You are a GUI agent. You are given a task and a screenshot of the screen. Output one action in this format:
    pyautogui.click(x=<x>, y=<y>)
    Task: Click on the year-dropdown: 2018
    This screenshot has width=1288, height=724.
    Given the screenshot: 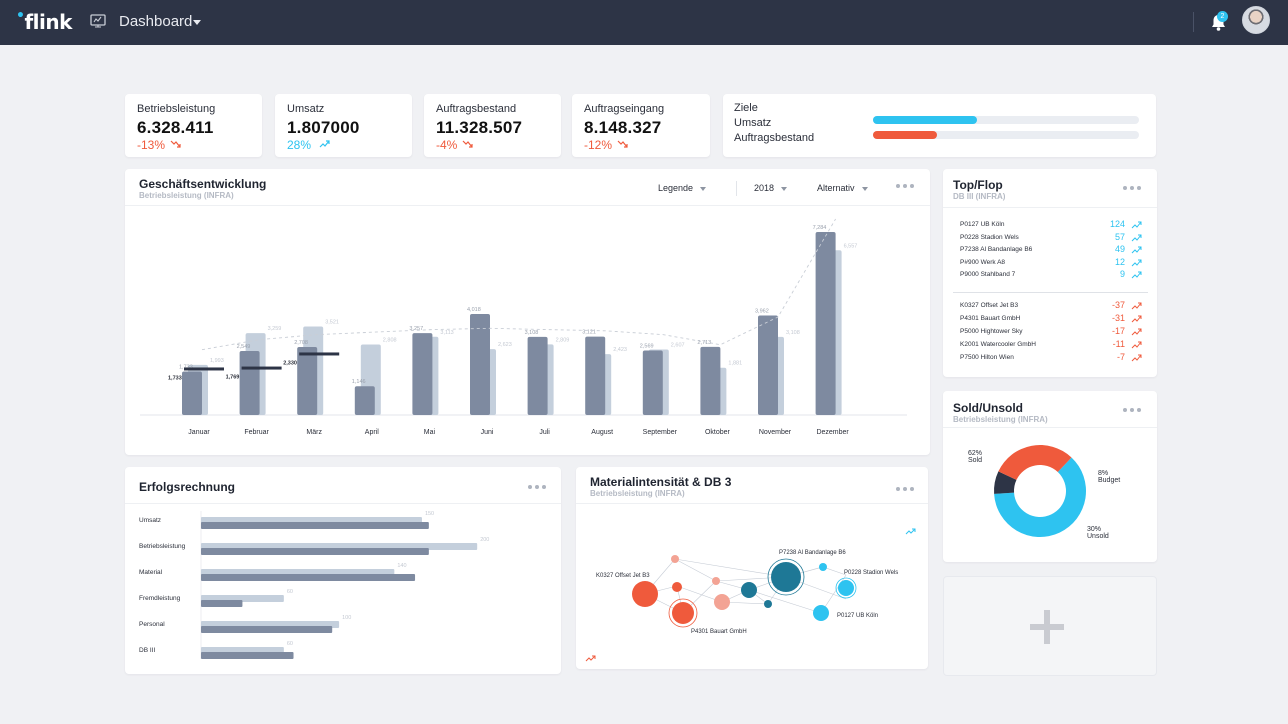 What is the action you would take?
    pyautogui.click(x=771, y=188)
    